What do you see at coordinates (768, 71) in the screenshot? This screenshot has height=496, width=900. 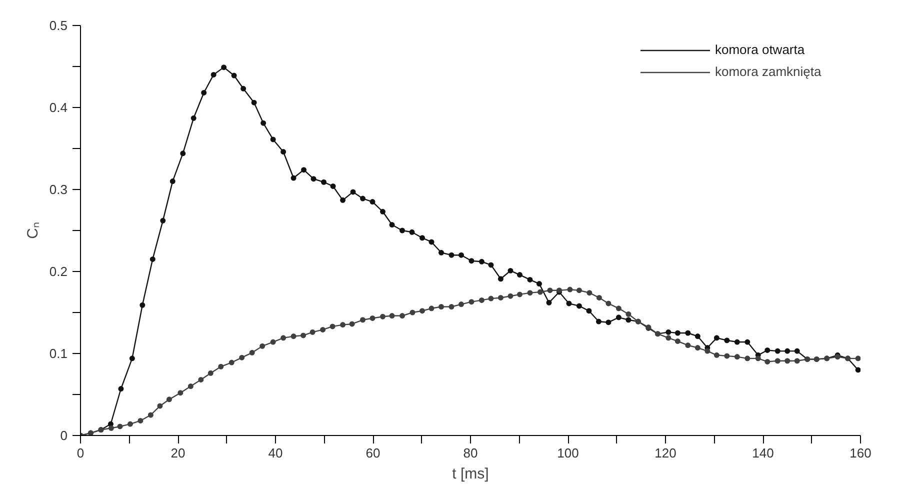 I see `text: komora zamknięta` at bounding box center [768, 71].